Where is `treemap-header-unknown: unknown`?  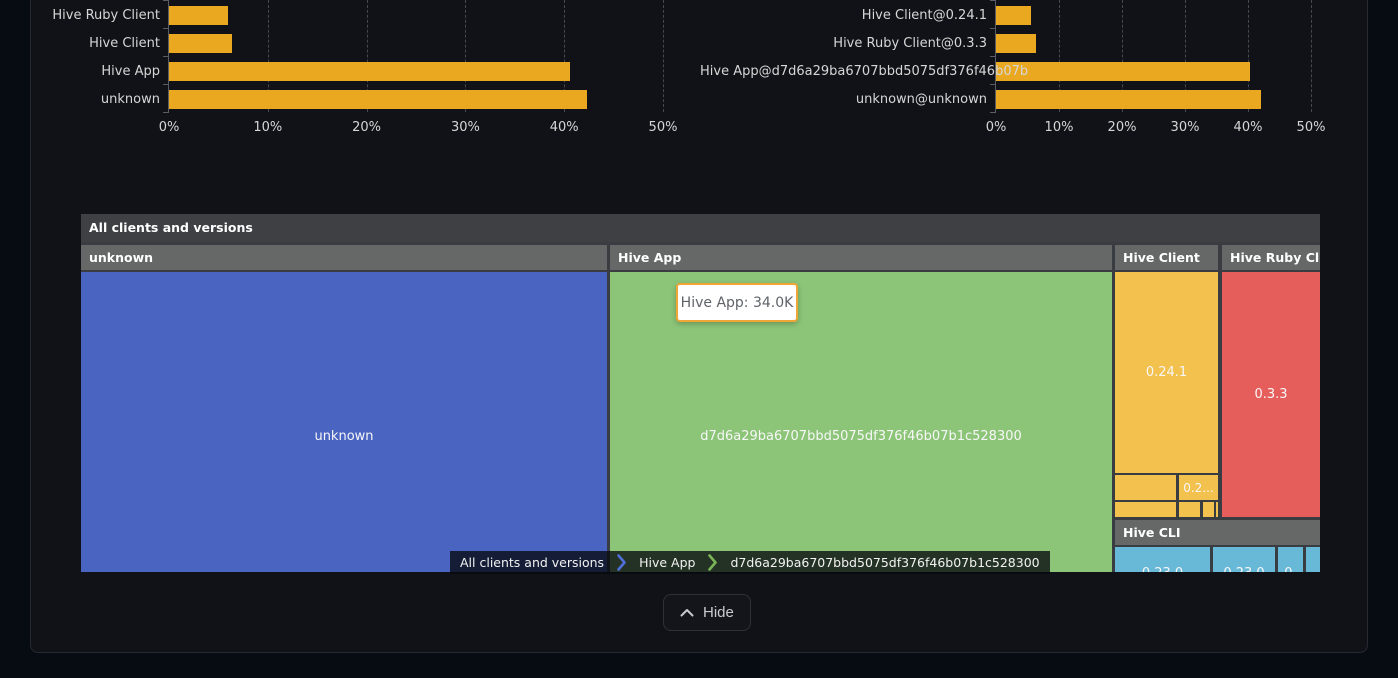
treemap-header-unknown: unknown is located at coordinates (344, 257).